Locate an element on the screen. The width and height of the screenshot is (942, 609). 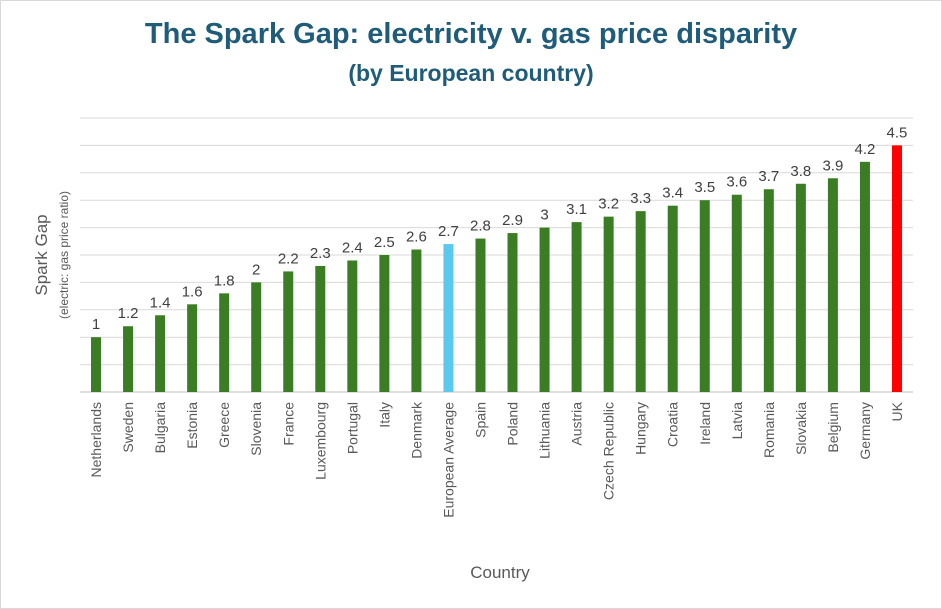
bar-netherlands is located at coordinates (96, 364).